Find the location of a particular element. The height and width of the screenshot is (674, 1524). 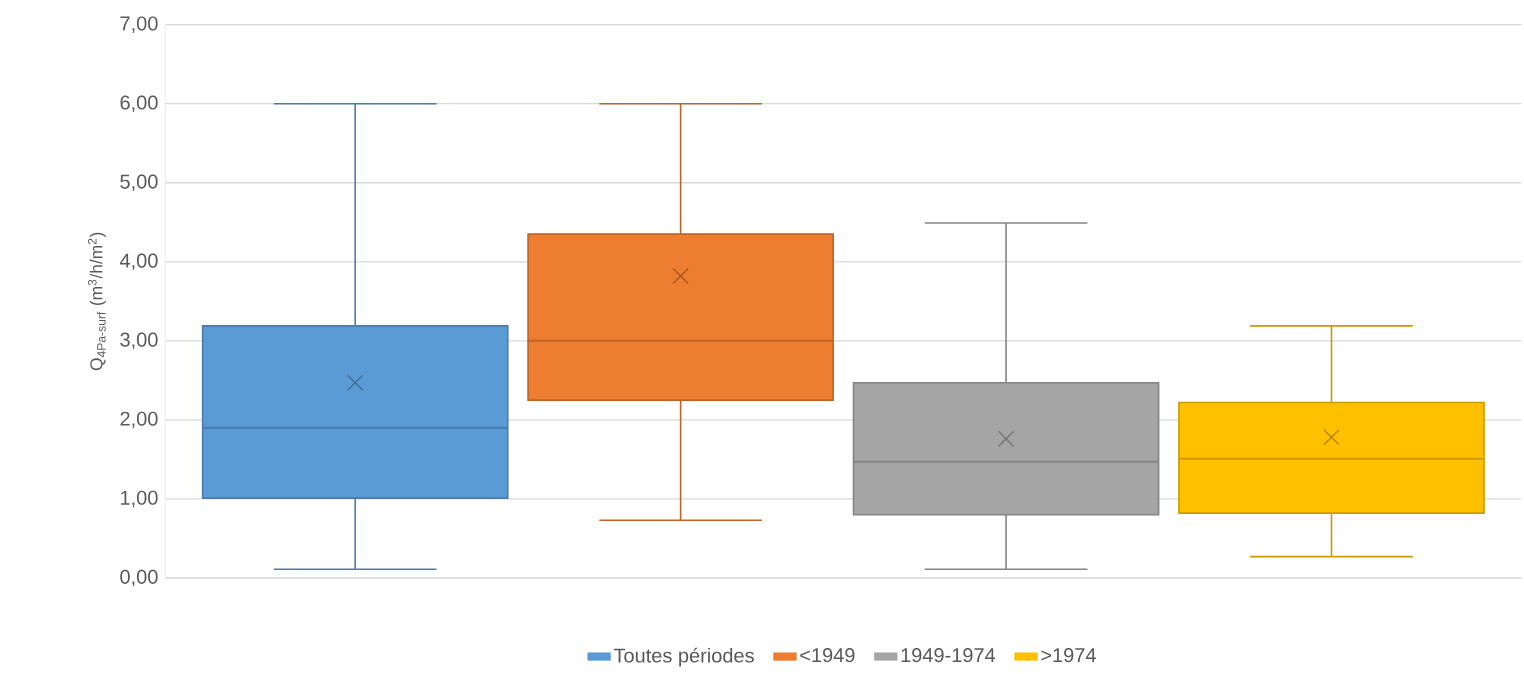

y-tick-label: 5,00 is located at coordinates (139, 183).